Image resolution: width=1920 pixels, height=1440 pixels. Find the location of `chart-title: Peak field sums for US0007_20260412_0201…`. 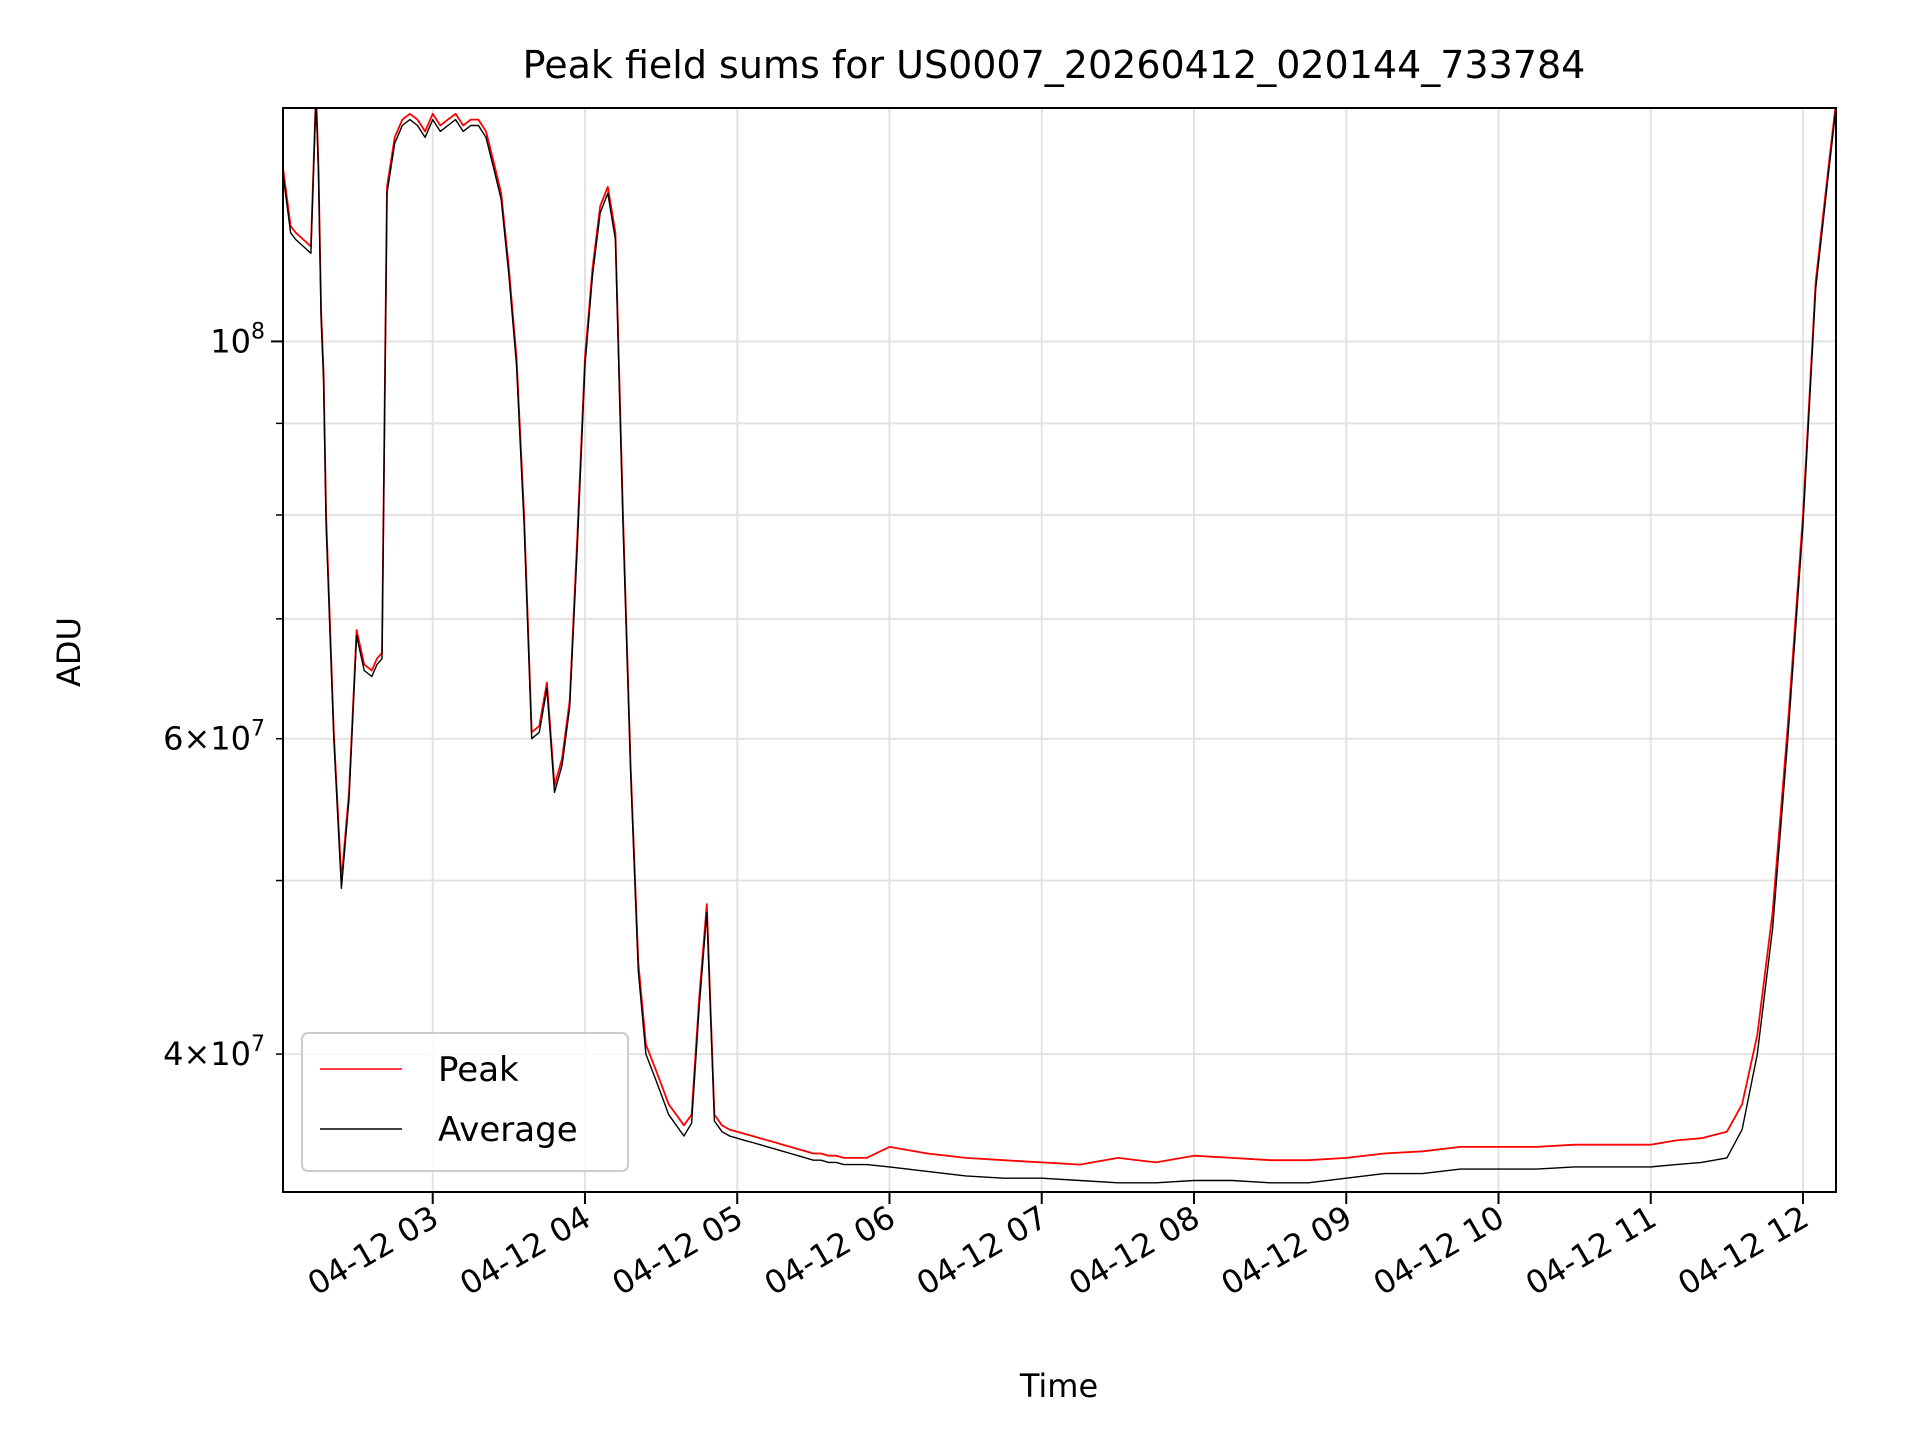

chart-title: Peak field sums for US0007_20260412_0201… is located at coordinates (1054, 65).